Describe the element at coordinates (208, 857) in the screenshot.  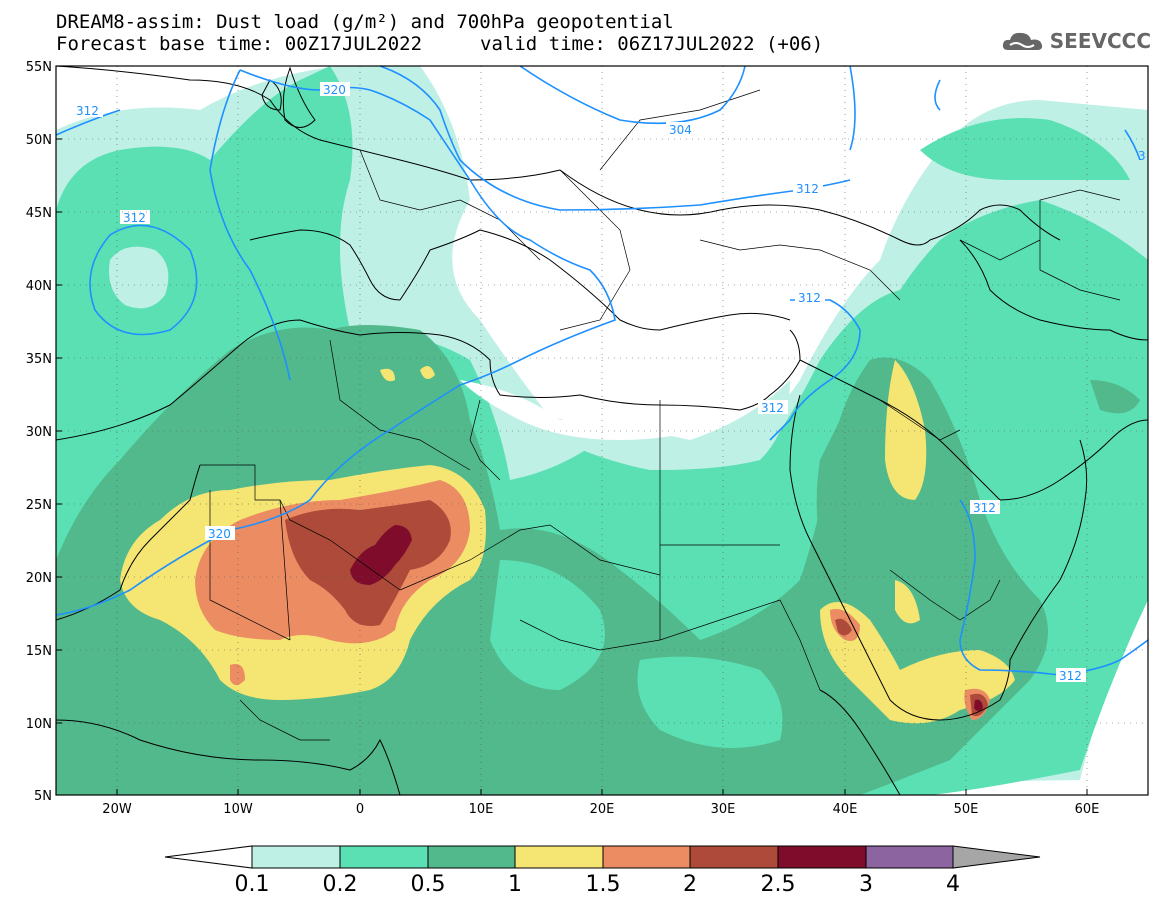
I see `colorbar-segment-below` at that location.